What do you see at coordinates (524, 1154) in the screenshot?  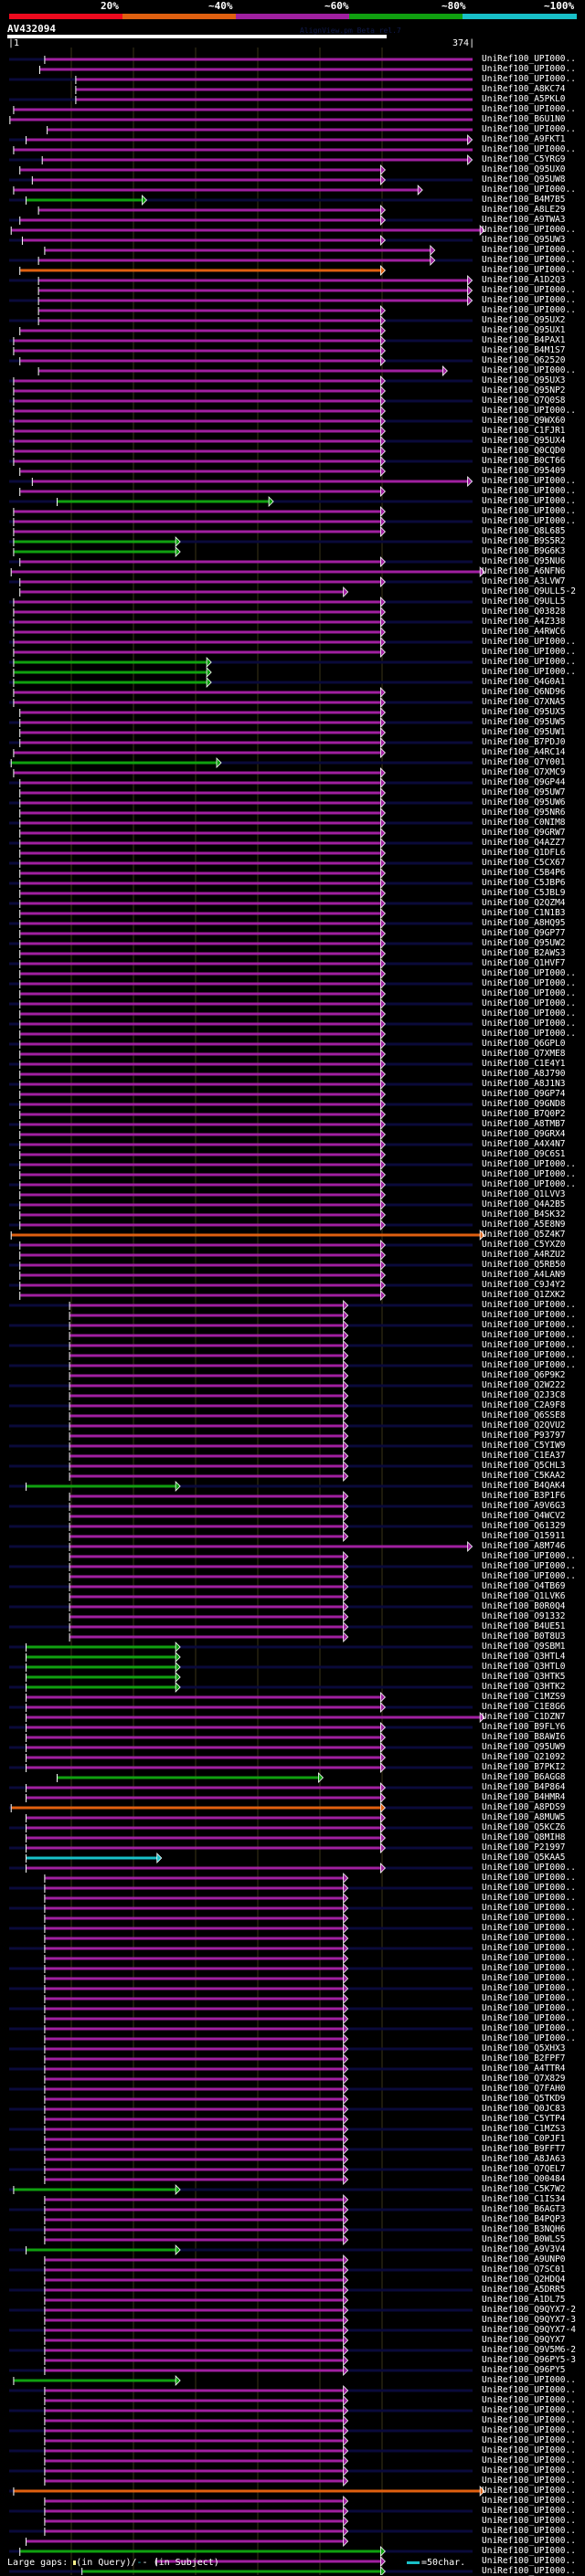 I see `hit-label: UniRef100_Q9C6S1` at bounding box center [524, 1154].